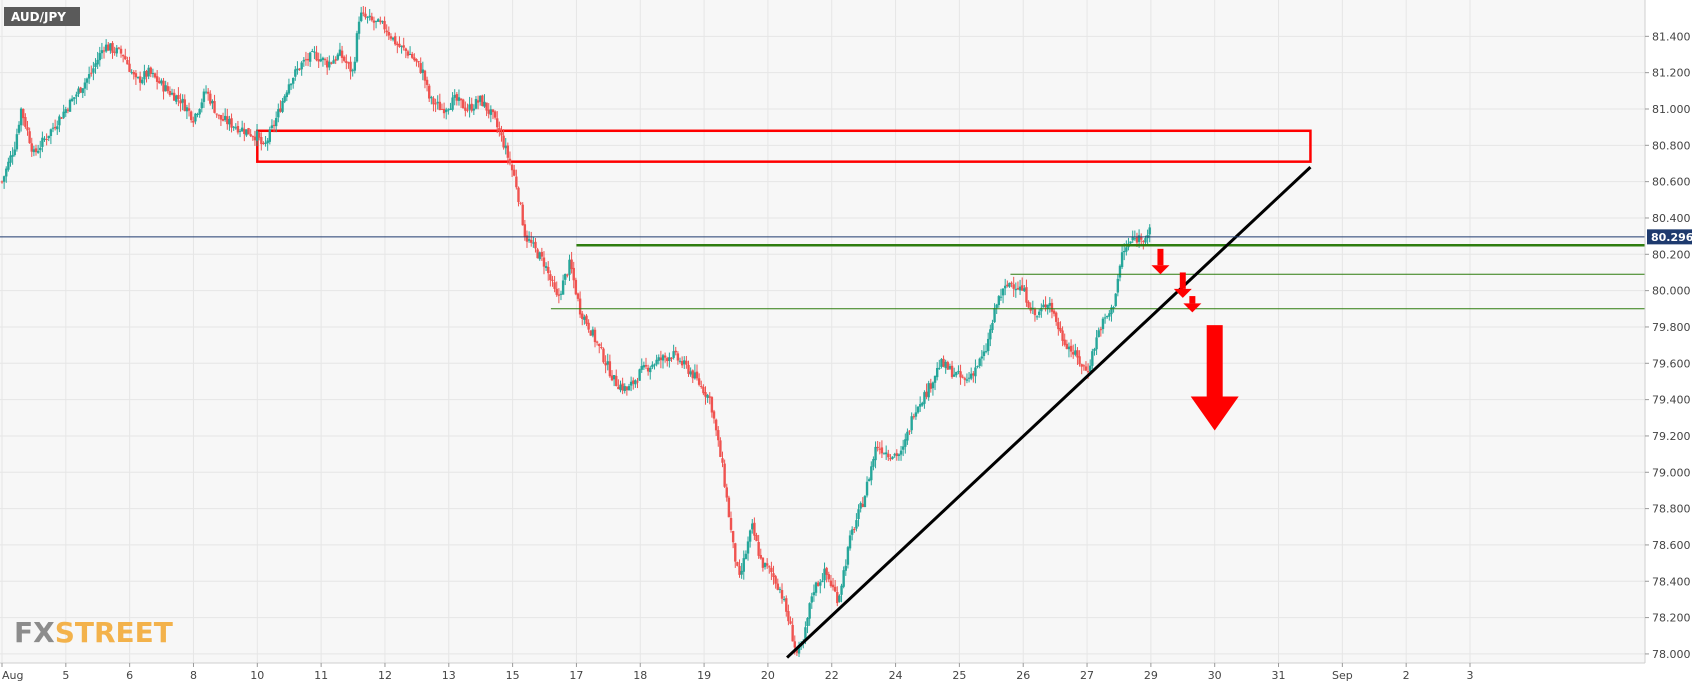 The height and width of the screenshot is (687, 1707). Describe the element at coordinates (38, 17) in the screenshot. I see `symbol-label: AUD/JPY` at that location.